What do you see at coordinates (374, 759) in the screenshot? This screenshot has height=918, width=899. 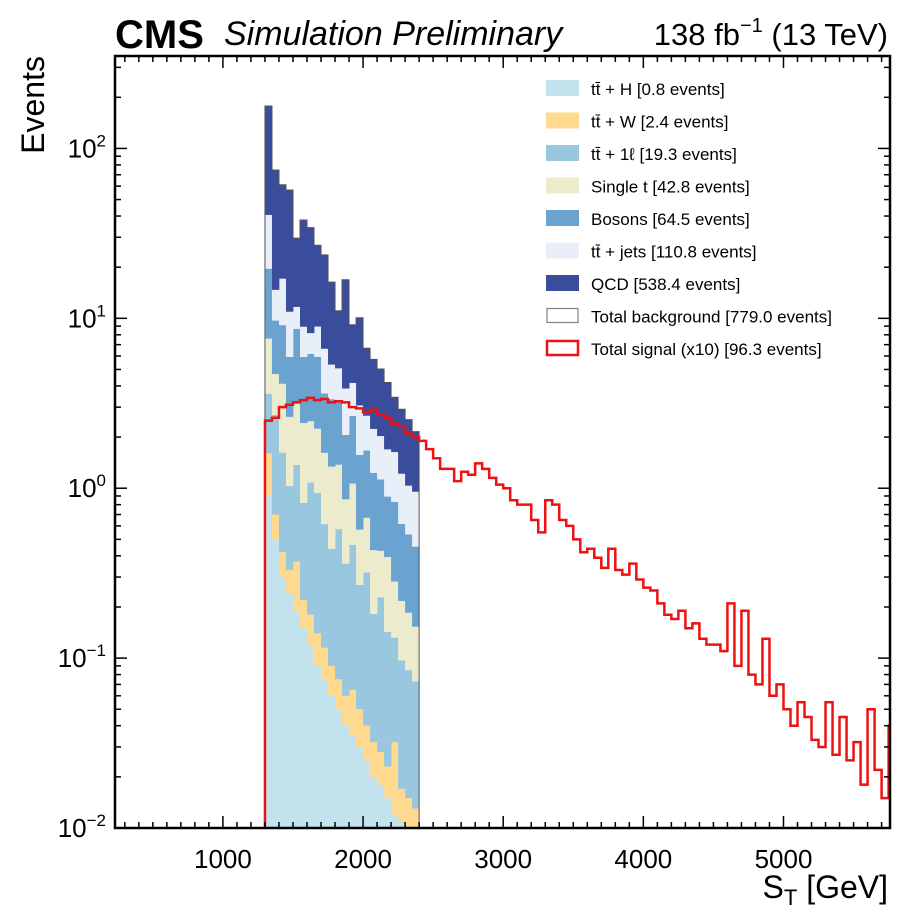 I see `bar-tt-w-2050` at bounding box center [374, 759].